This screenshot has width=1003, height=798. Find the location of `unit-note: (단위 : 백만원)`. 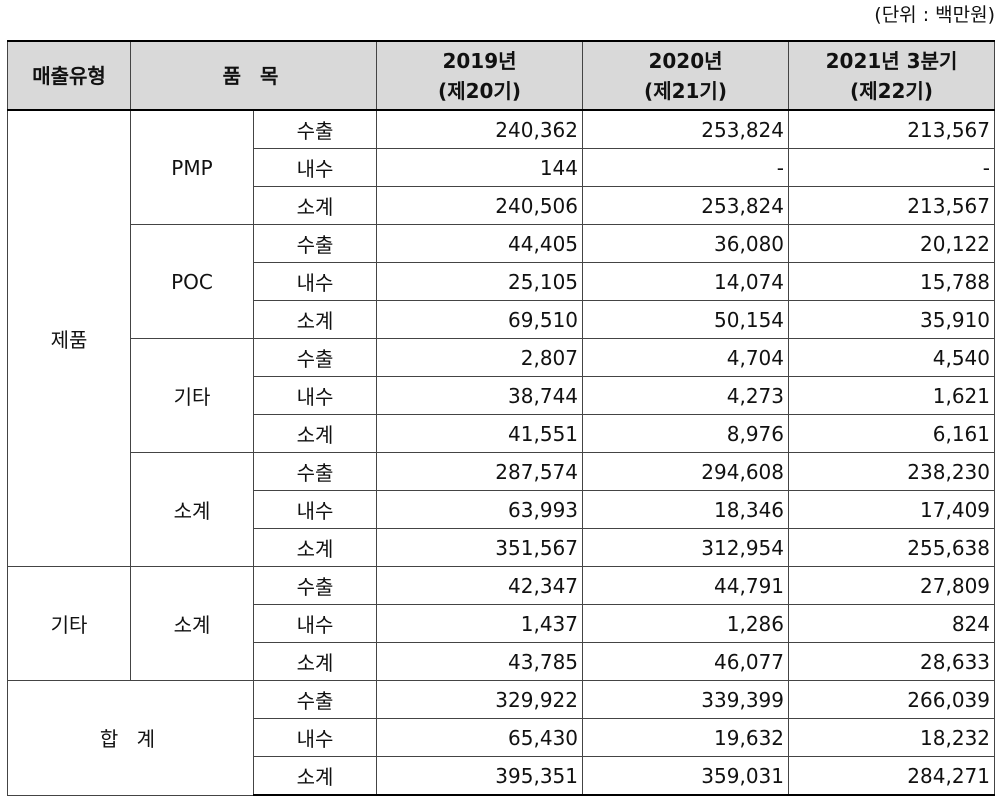

unit-note: (단위 : 백만원) is located at coordinates (934, 15).